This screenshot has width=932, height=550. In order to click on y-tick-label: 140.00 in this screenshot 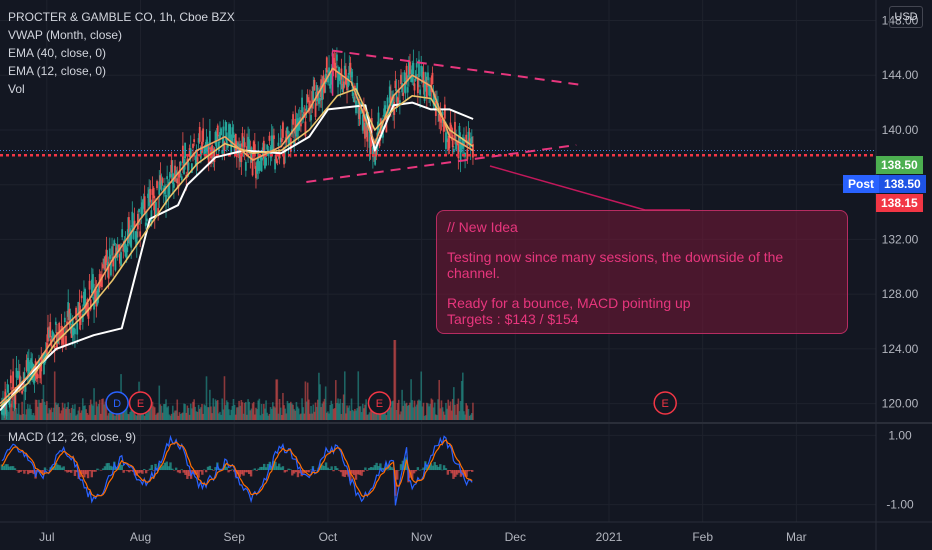, I will do `click(900, 130)`.